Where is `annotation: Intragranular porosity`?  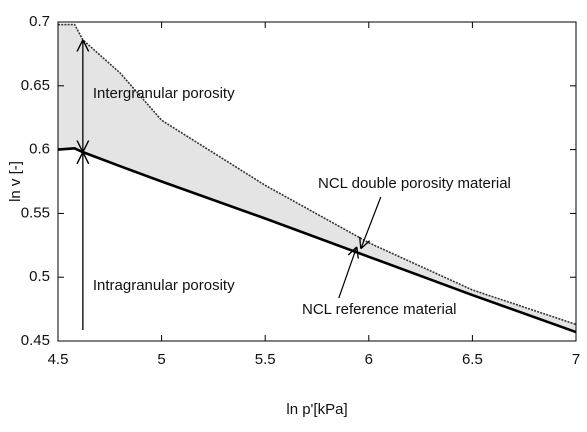
annotation: Intragranular porosity is located at coordinates (164, 285).